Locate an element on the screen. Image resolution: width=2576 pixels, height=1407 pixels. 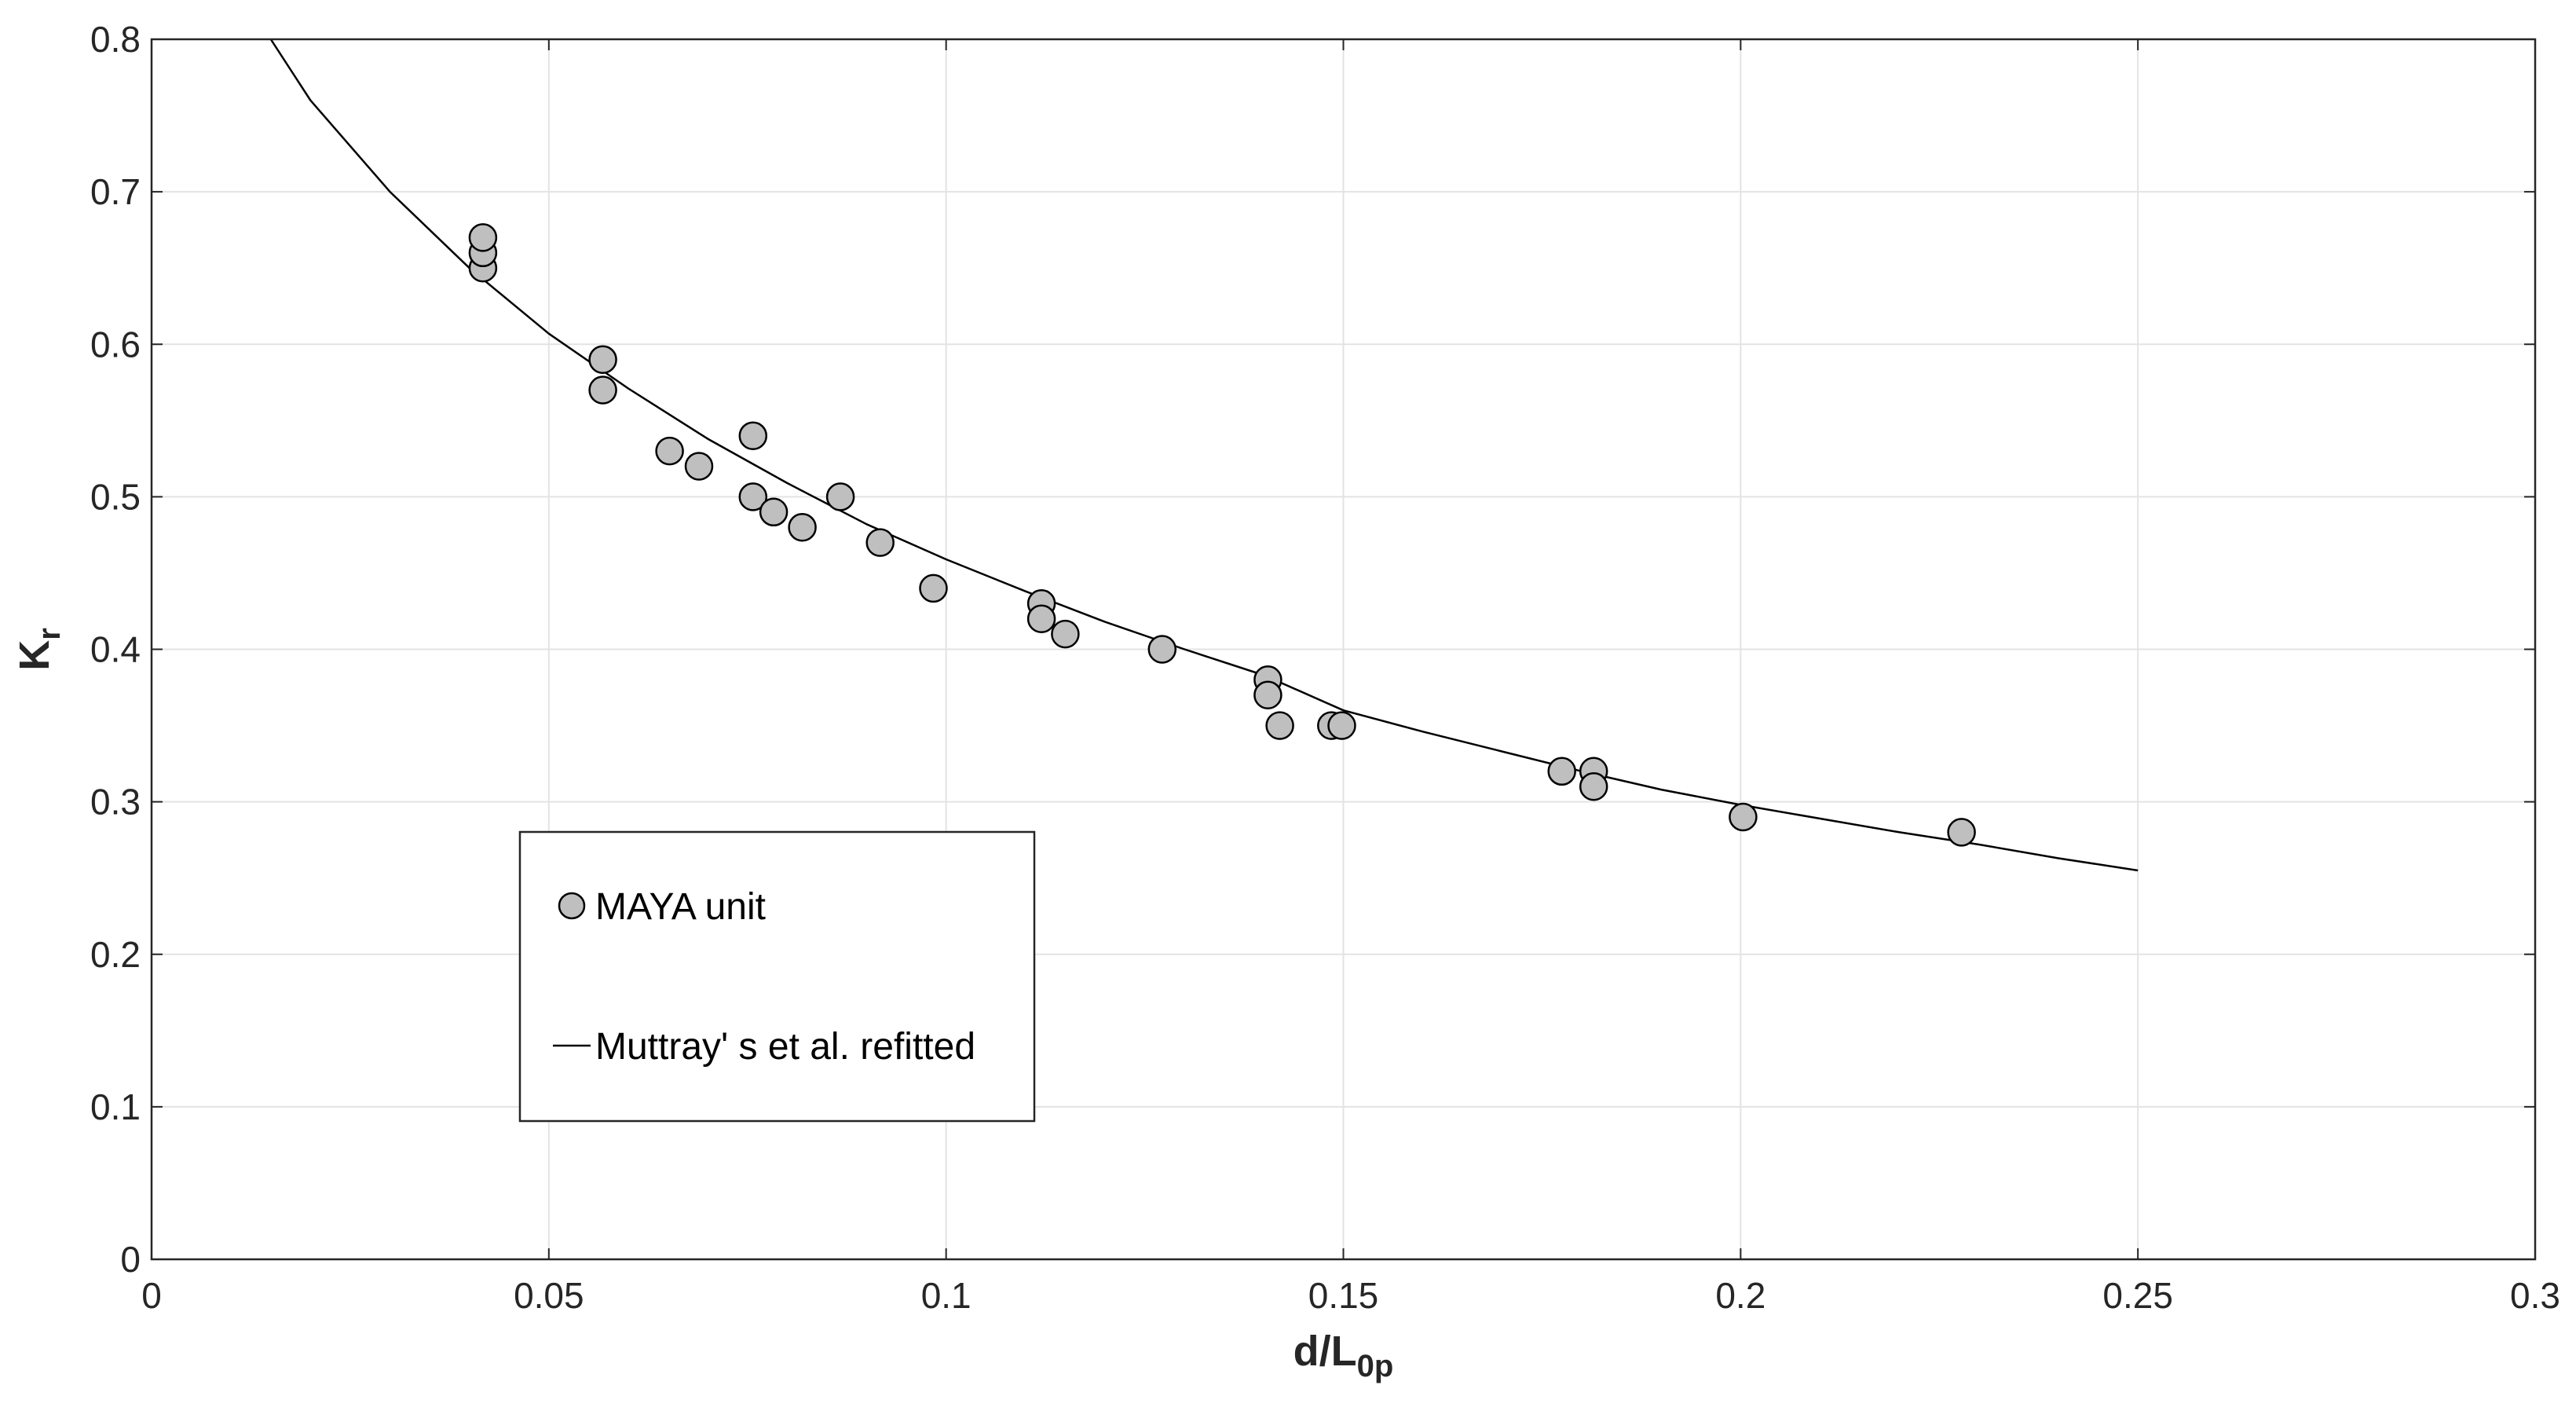
x-tick-label: 0.3 is located at coordinates (2535, 1295).